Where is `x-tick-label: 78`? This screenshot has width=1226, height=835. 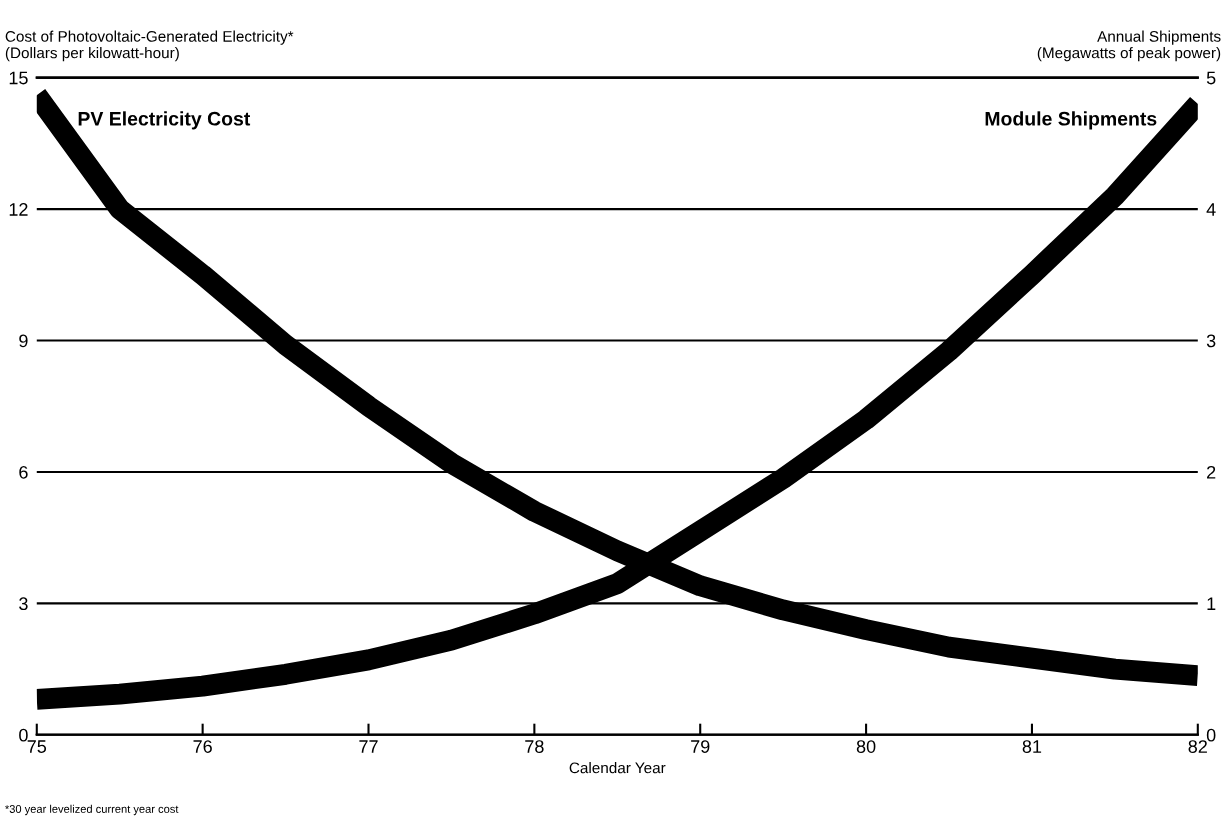 x-tick-label: 78 is located at coordinates (534, 746).